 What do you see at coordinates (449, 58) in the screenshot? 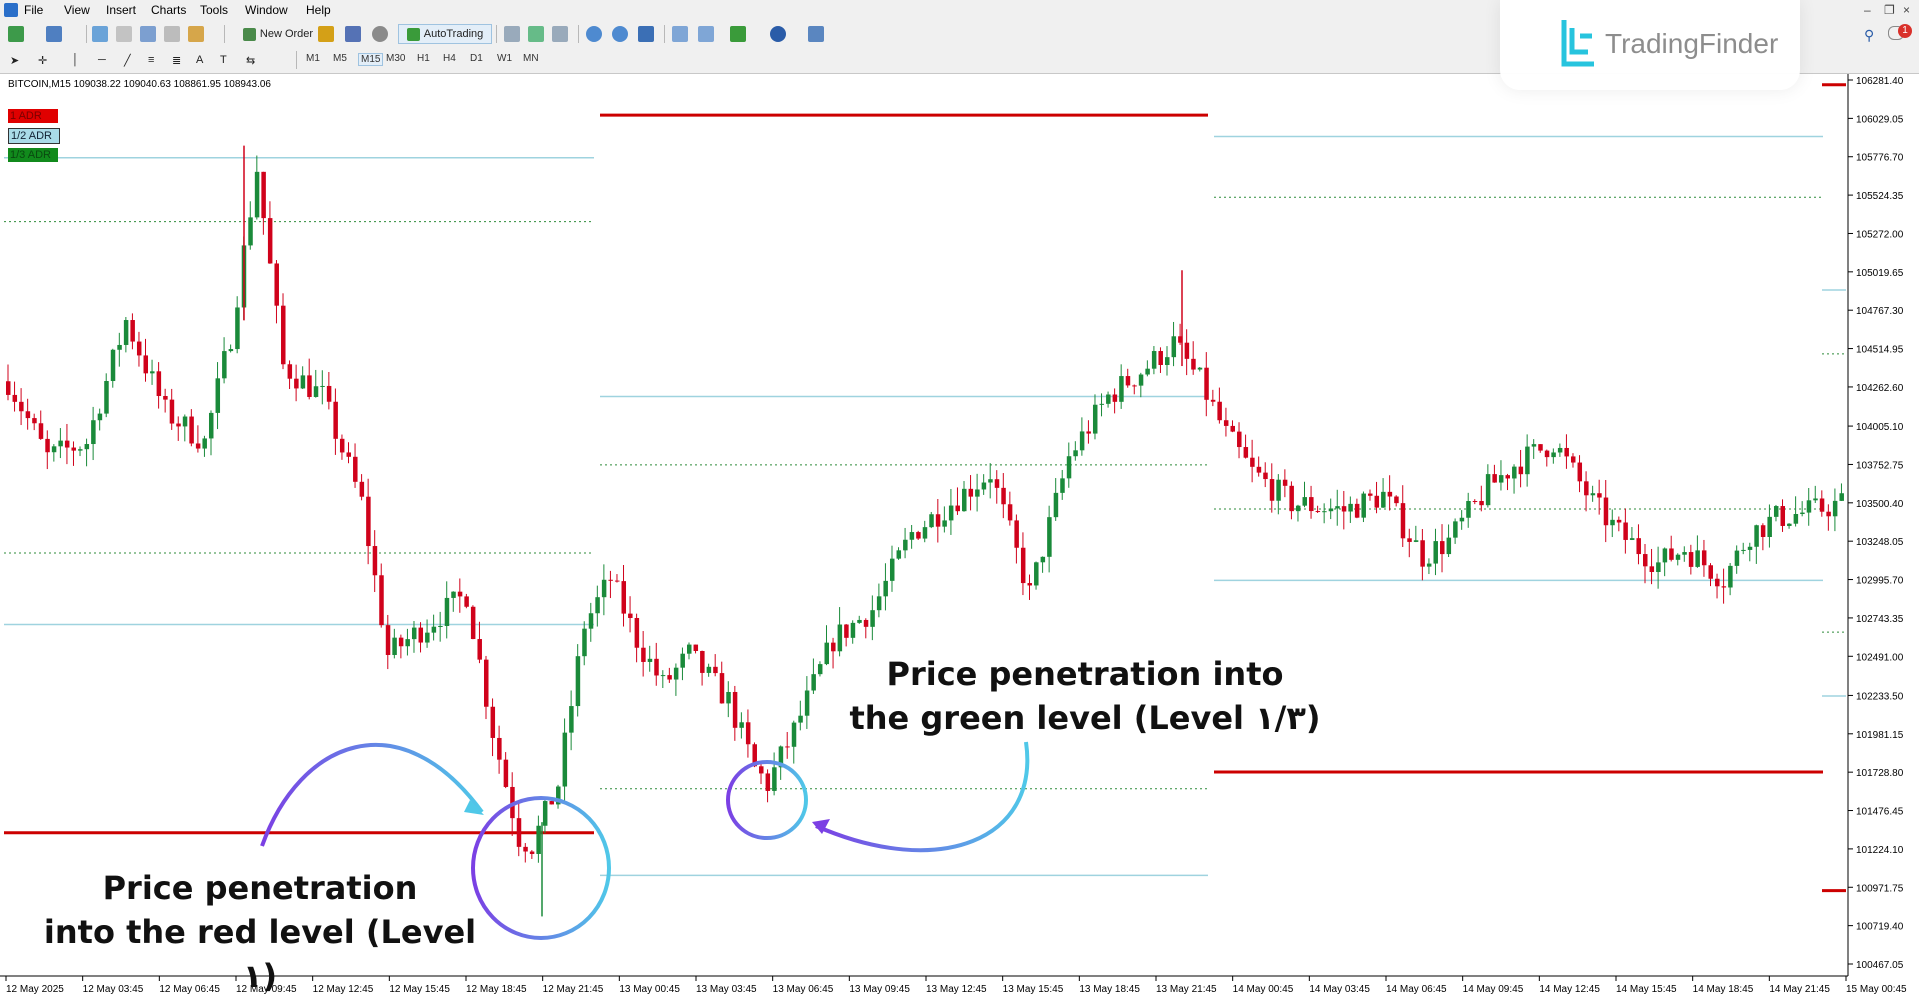
I see `timeframe-h4: H4` at bounding box center [449, 58].